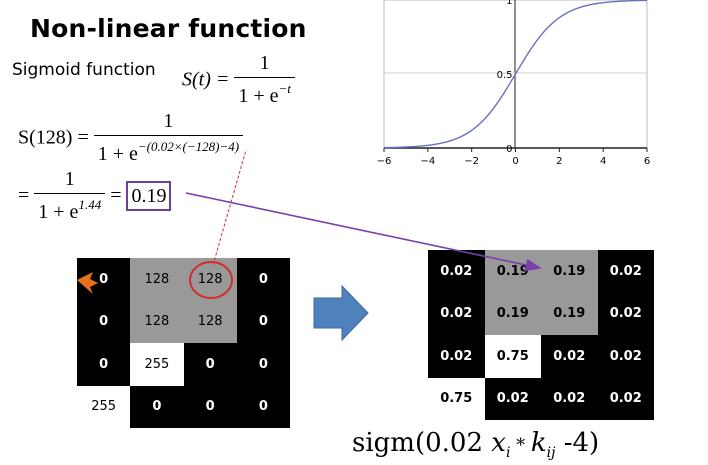  I want to click on x-tick-label: 6, so click(647, 161).